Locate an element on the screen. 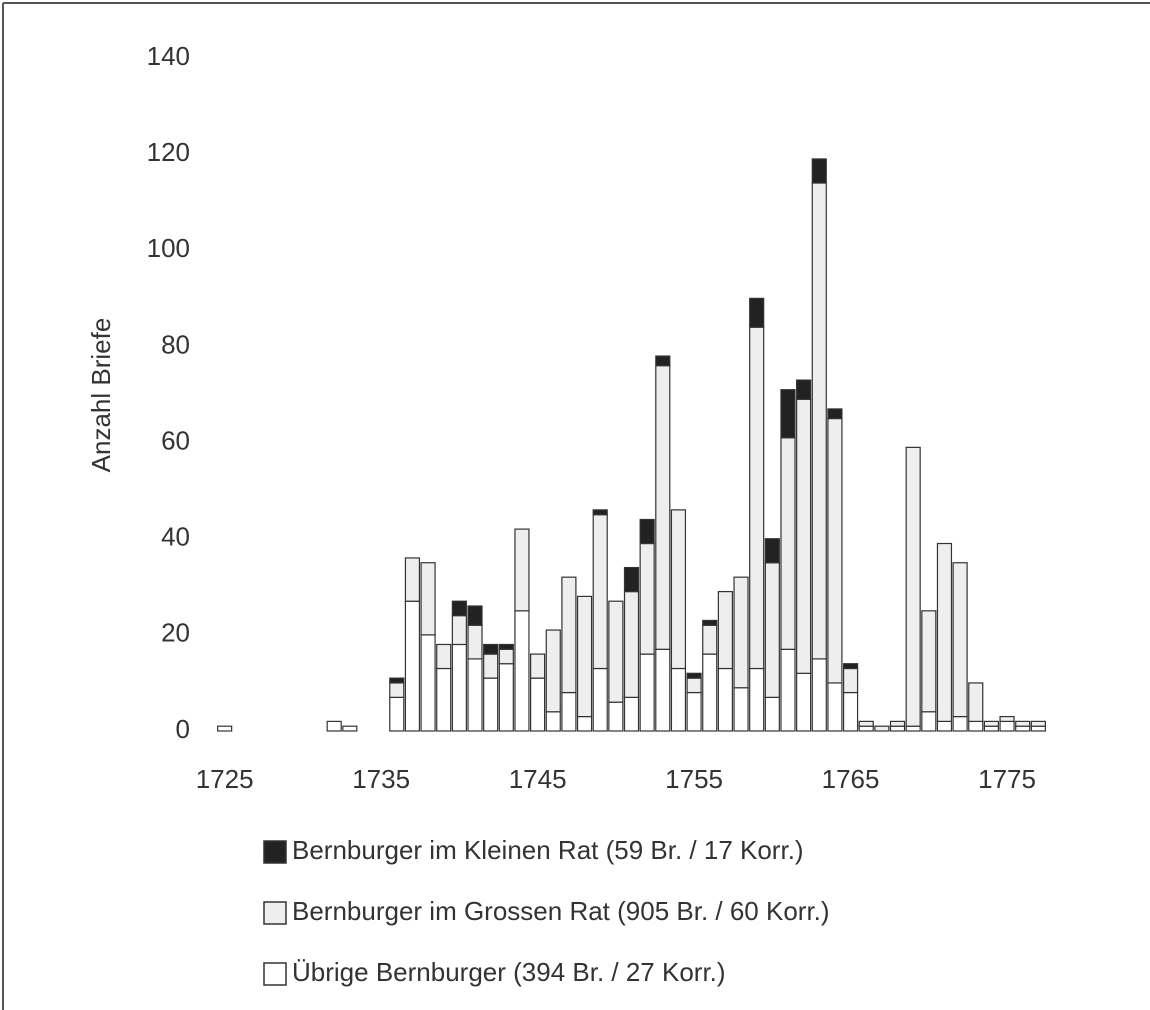  x-tick-label: 1725 is located at coordinates (225, 779).